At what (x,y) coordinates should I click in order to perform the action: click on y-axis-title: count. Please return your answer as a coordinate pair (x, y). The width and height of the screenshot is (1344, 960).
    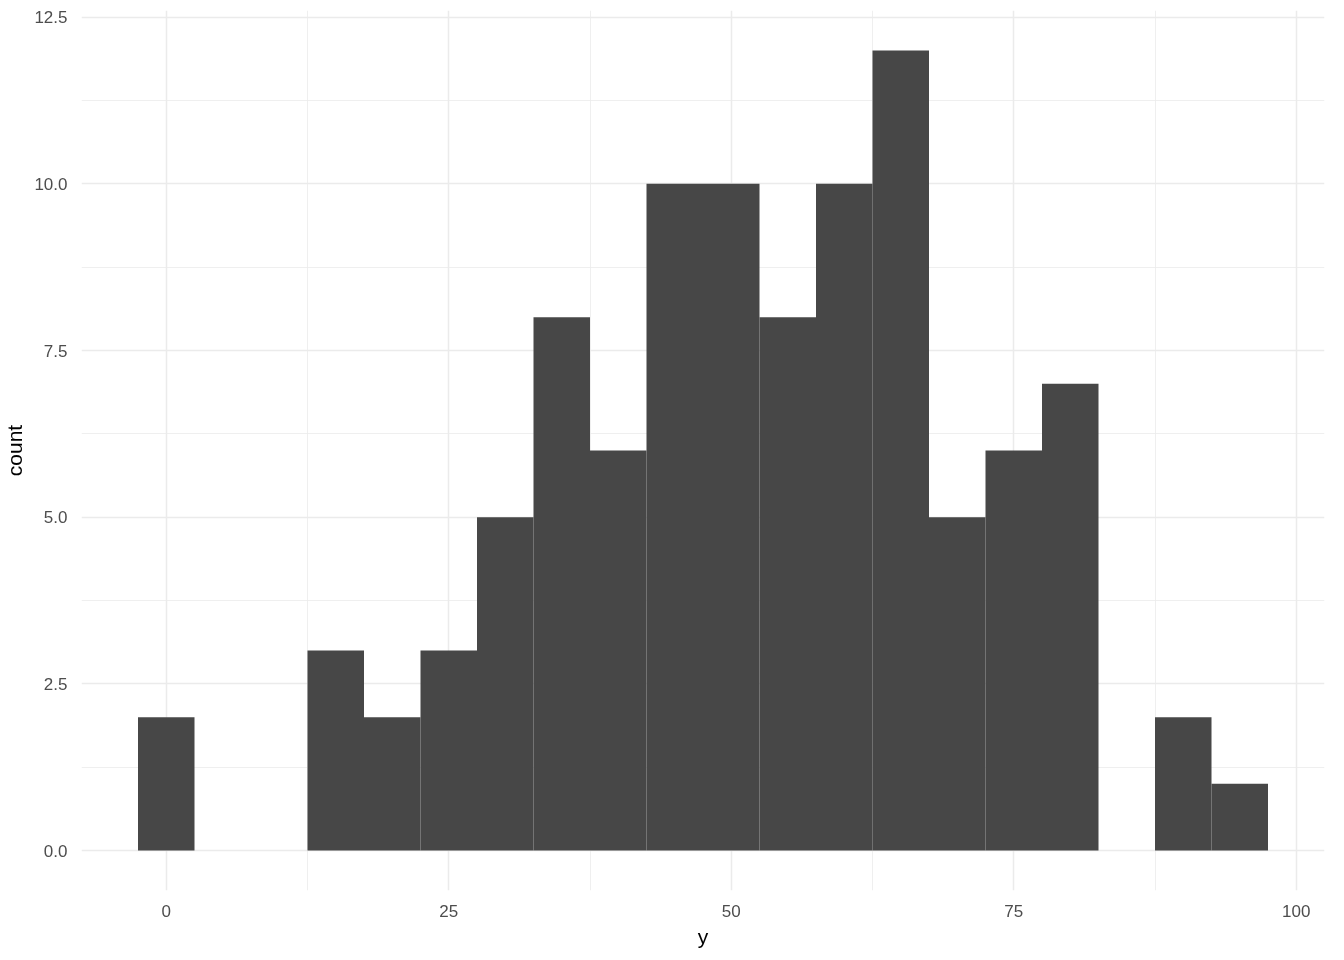
    Looking at the image, I should click on (15, 450).